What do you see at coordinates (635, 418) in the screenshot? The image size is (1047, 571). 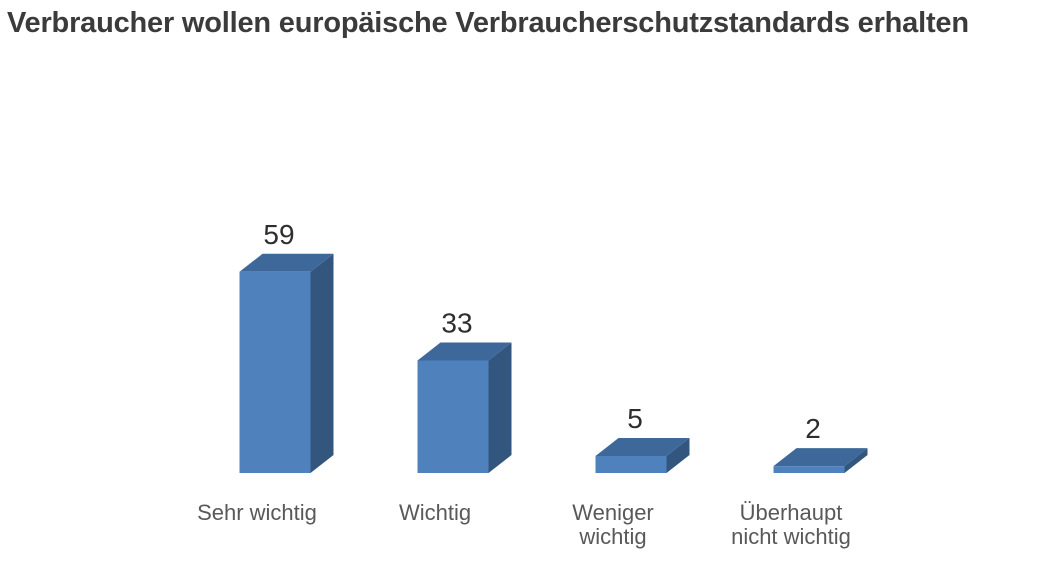 I see `bar-value-label: 5` at bounding box center [635, 418].